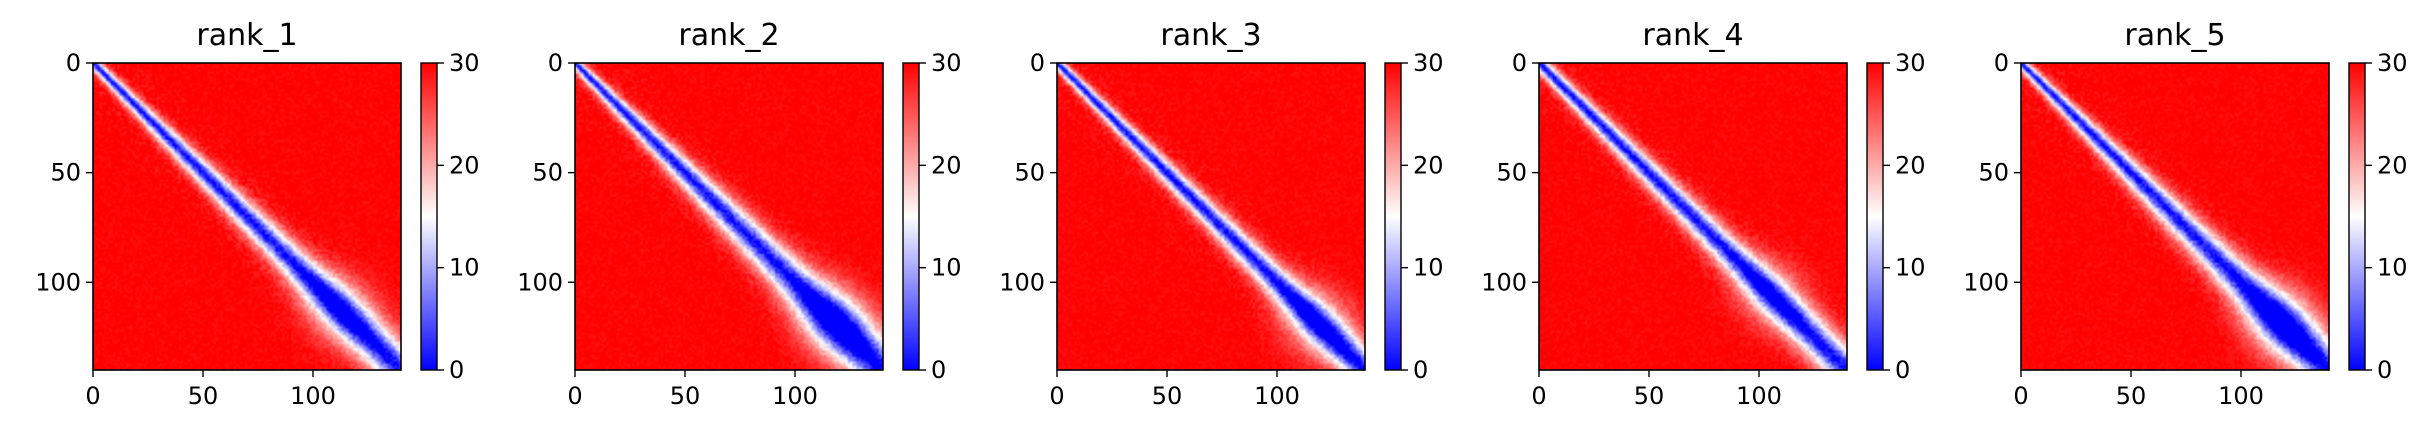  What do you see at coordinates (2174, 35) in the screenshot?
I see `chart-title: rank_5` at bounding box center [2174, 35].